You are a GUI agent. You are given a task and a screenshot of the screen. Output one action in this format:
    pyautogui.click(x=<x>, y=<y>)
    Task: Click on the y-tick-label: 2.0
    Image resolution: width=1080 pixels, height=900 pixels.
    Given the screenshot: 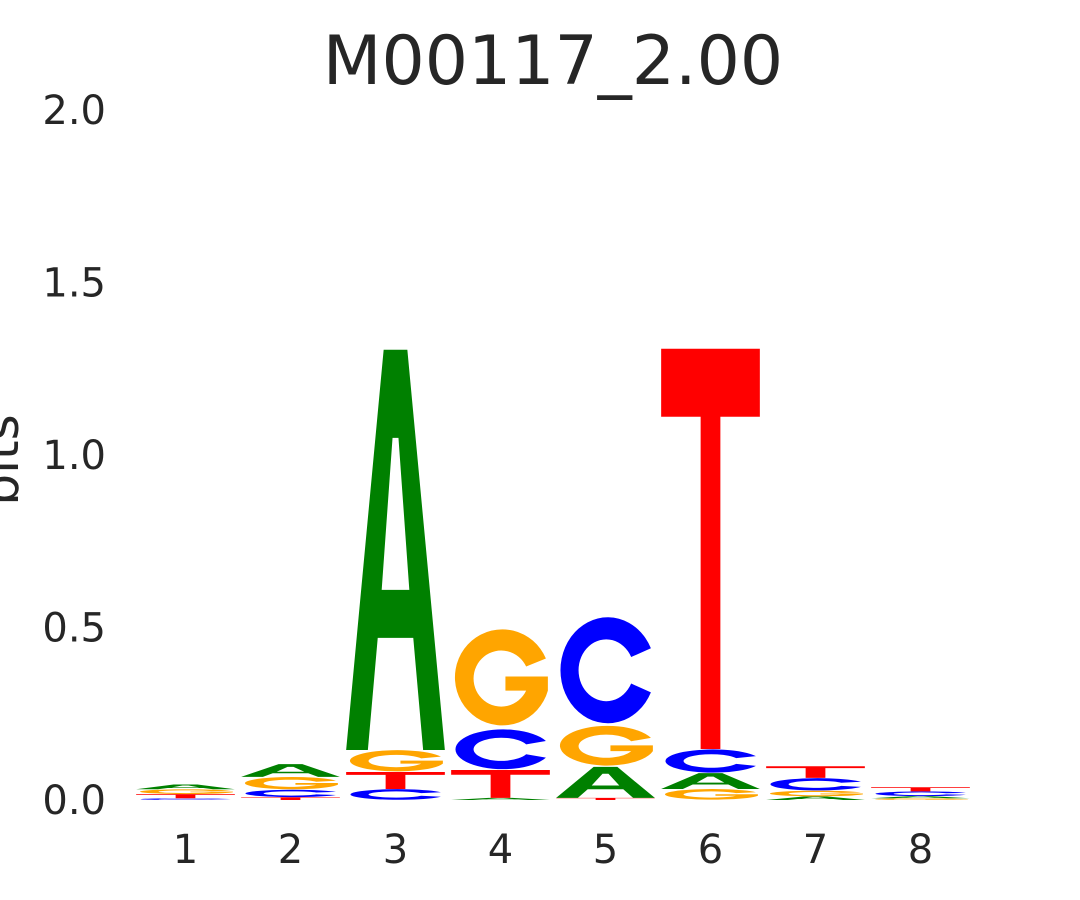 What is the action you would take?
    pyautogui.click(x=74, y=111)
    